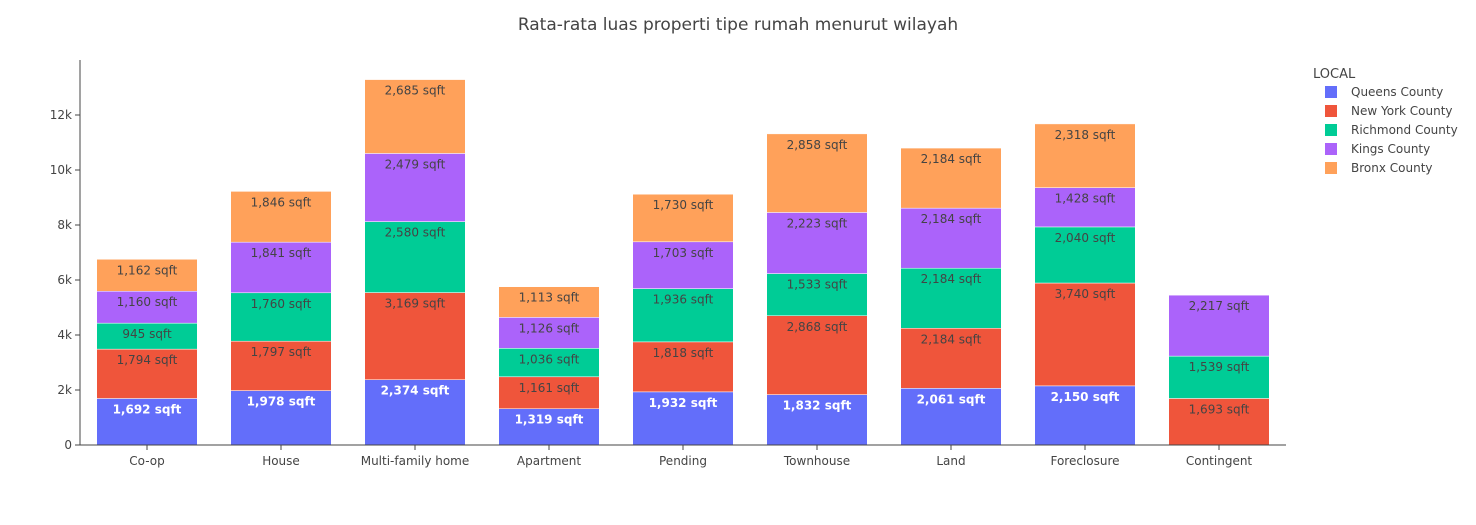 The image size is (1476, 525). What do you see at coordinates (64, 280) in the screenshot?
I see `y-tick-label: 6k` at bounding box center [64, 280].